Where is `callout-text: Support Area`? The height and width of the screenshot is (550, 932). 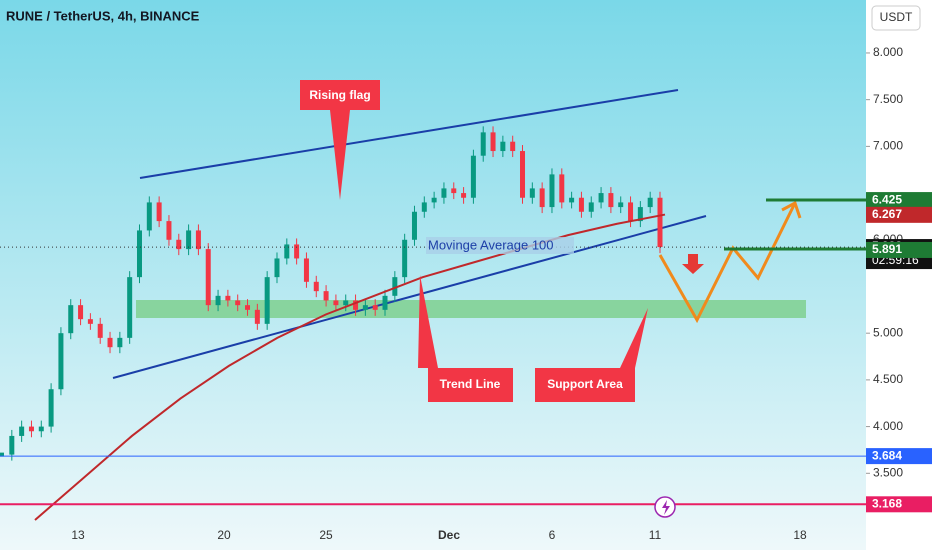 callout-text: Support Area is located at coordinates (585, 384).